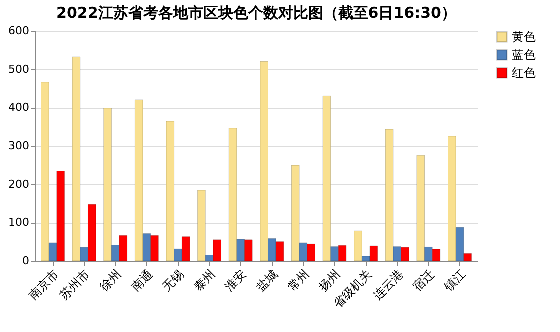 The height and width of the screenshot is (332, 560). Describe the element at coordinates (330, 280) in the screenshot. I see `x-tick-label: 扬州` at that location.